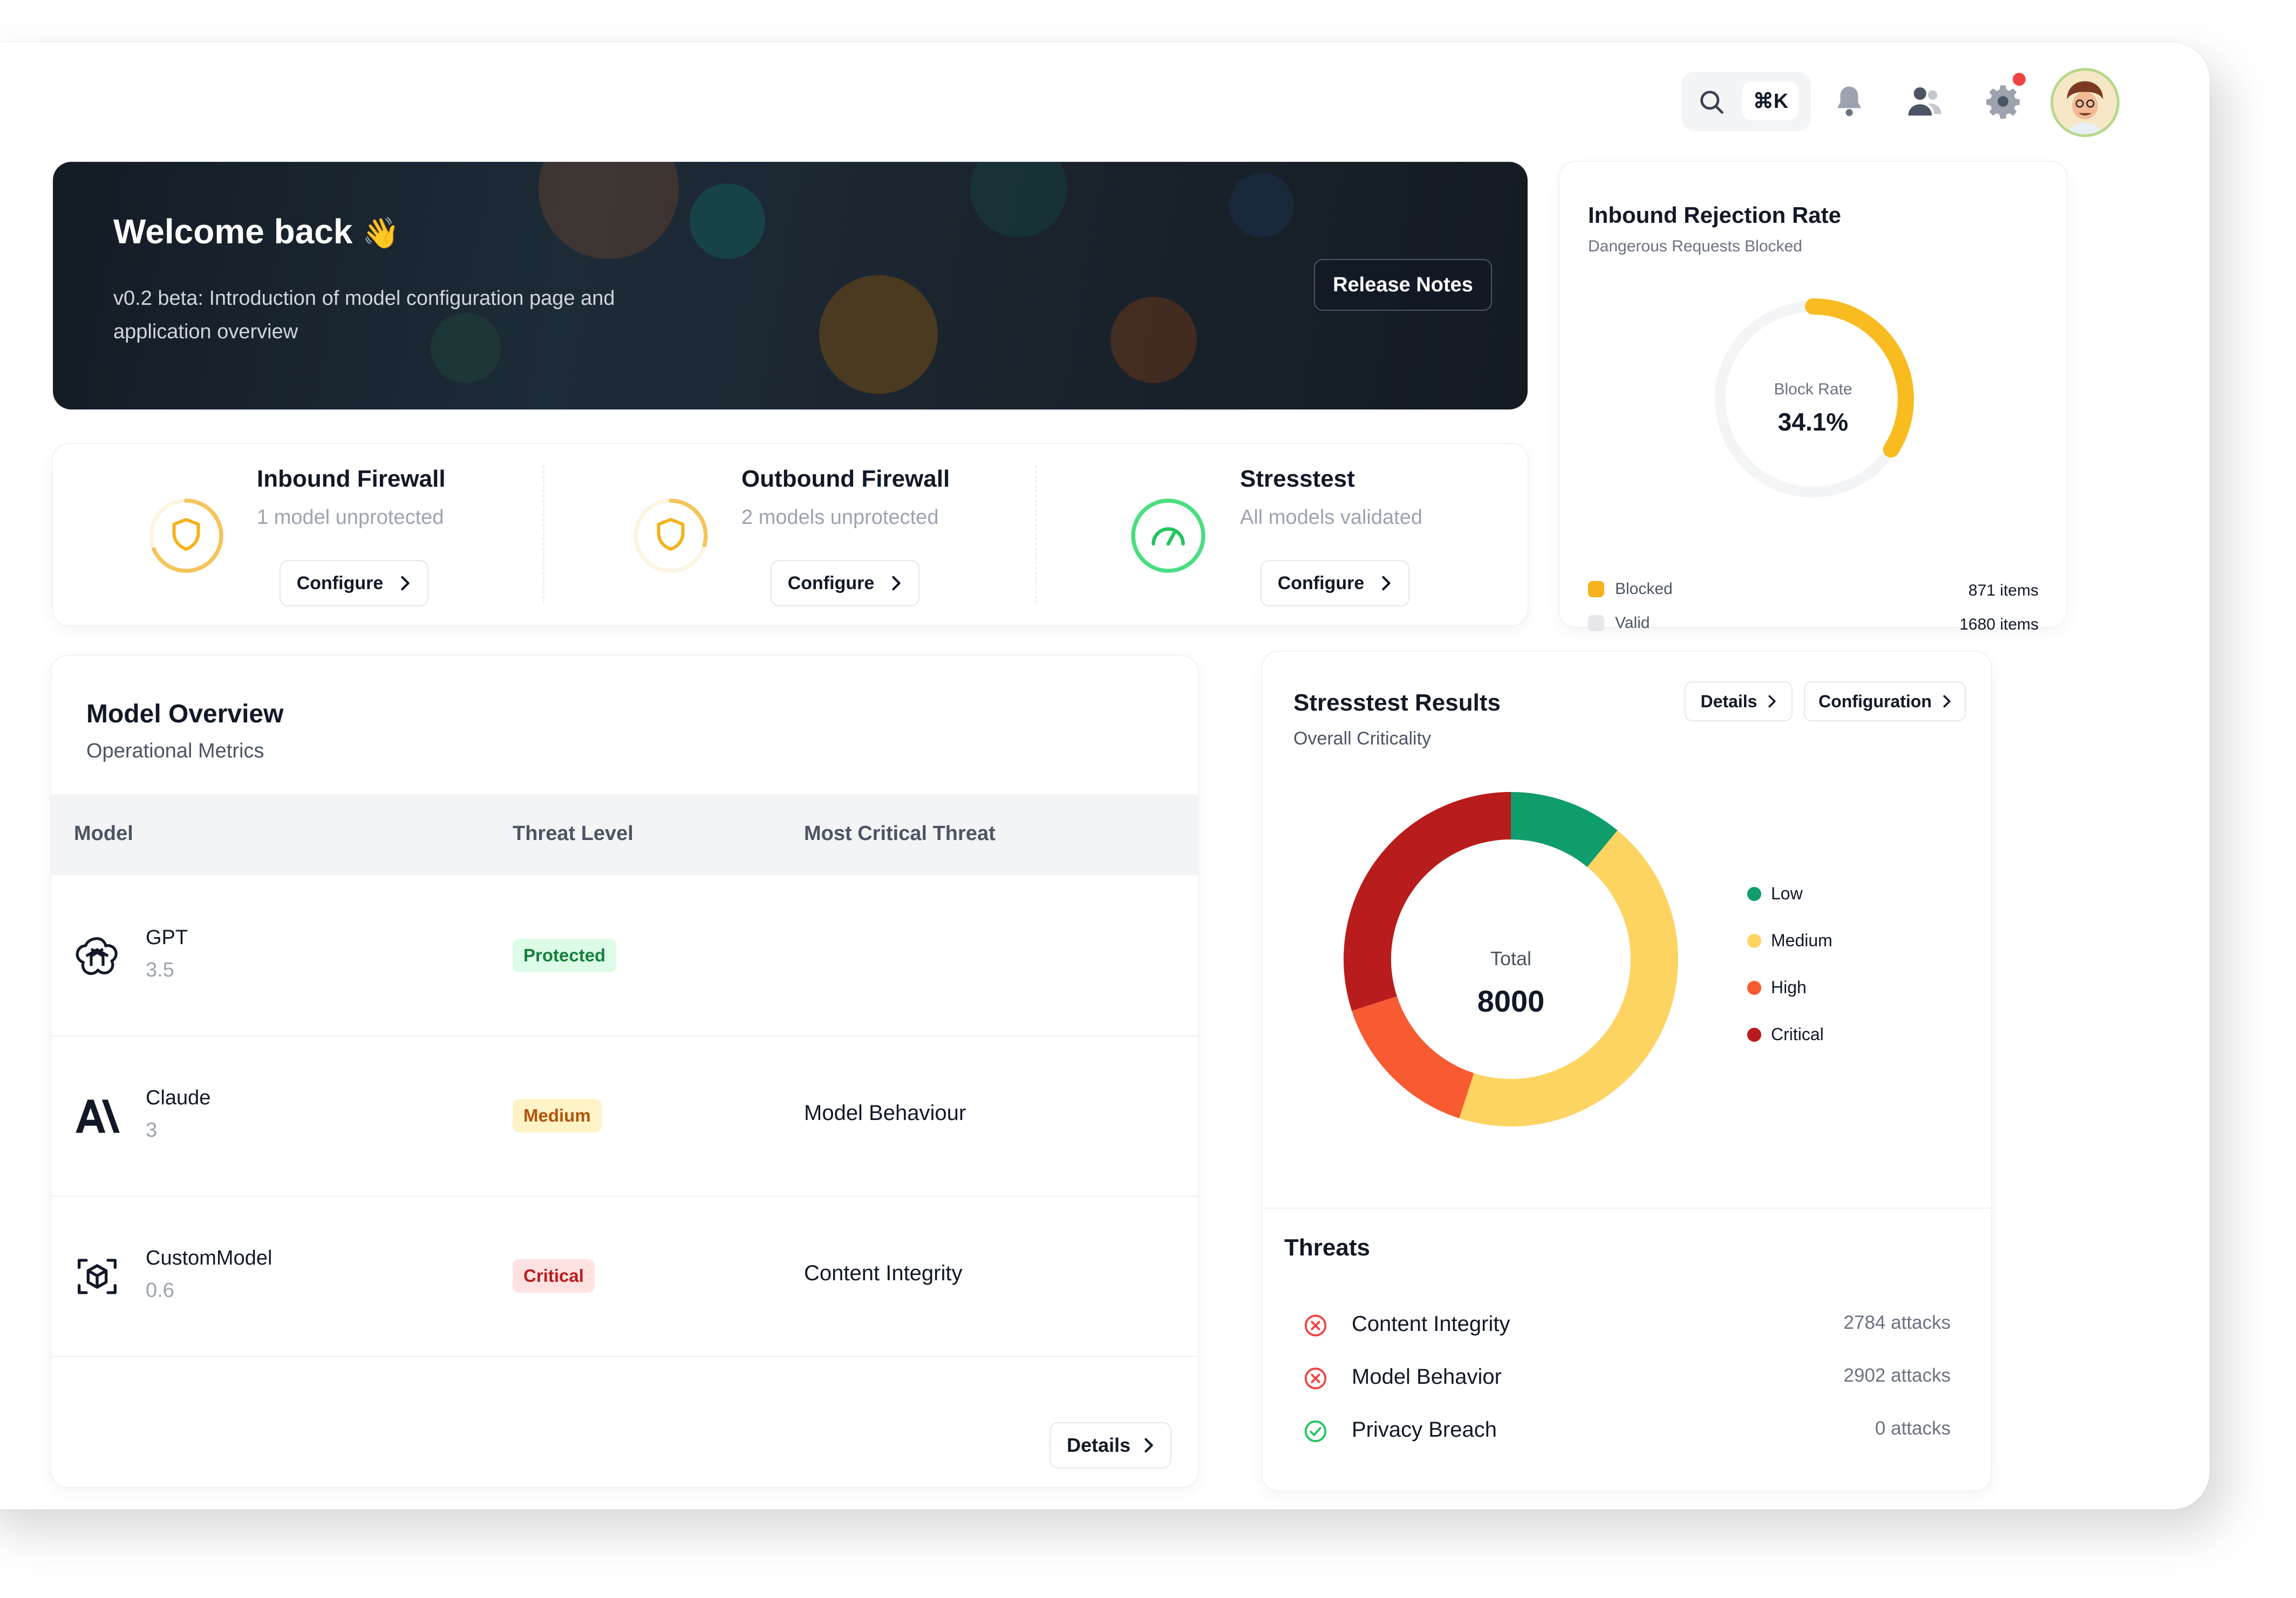 The image size is (2296, 1598). I want to click on users-button, so click(1925, 101).